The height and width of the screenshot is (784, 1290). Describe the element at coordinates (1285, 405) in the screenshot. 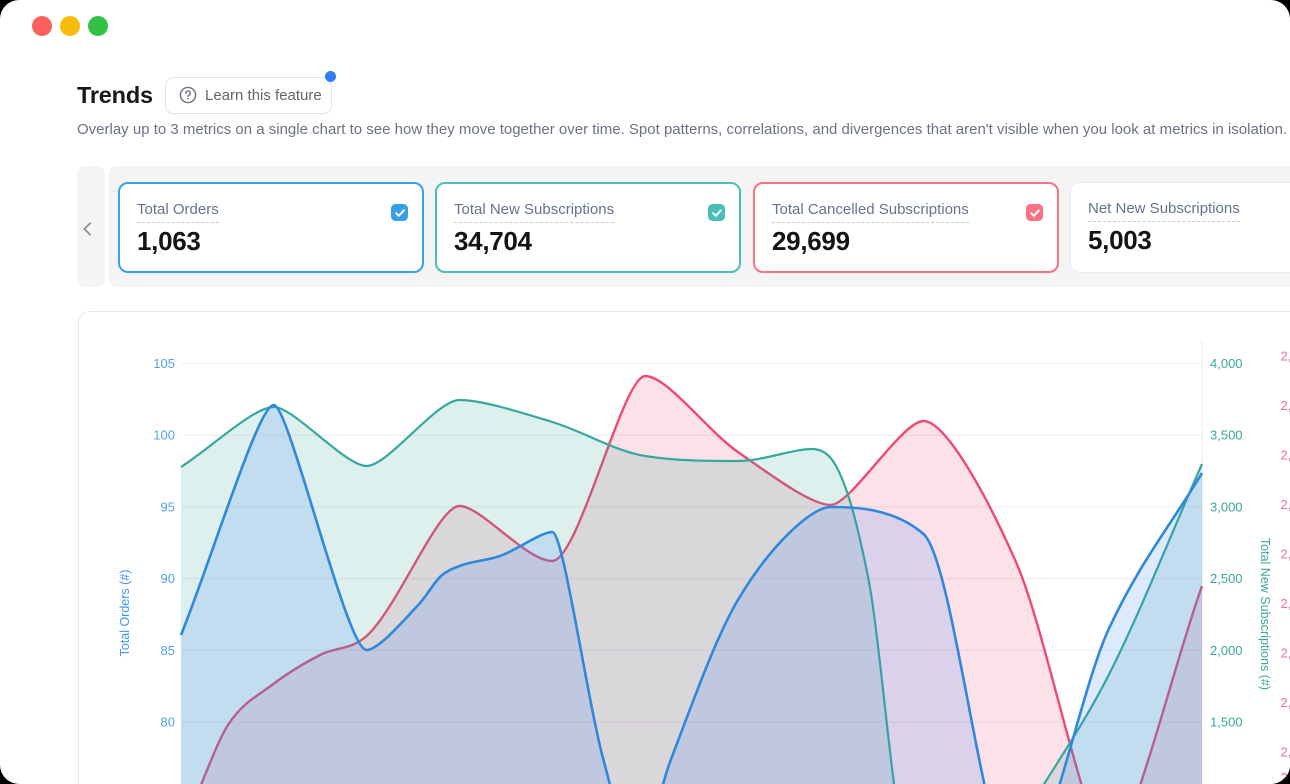

I see `svg-text: 2,750` at that location.